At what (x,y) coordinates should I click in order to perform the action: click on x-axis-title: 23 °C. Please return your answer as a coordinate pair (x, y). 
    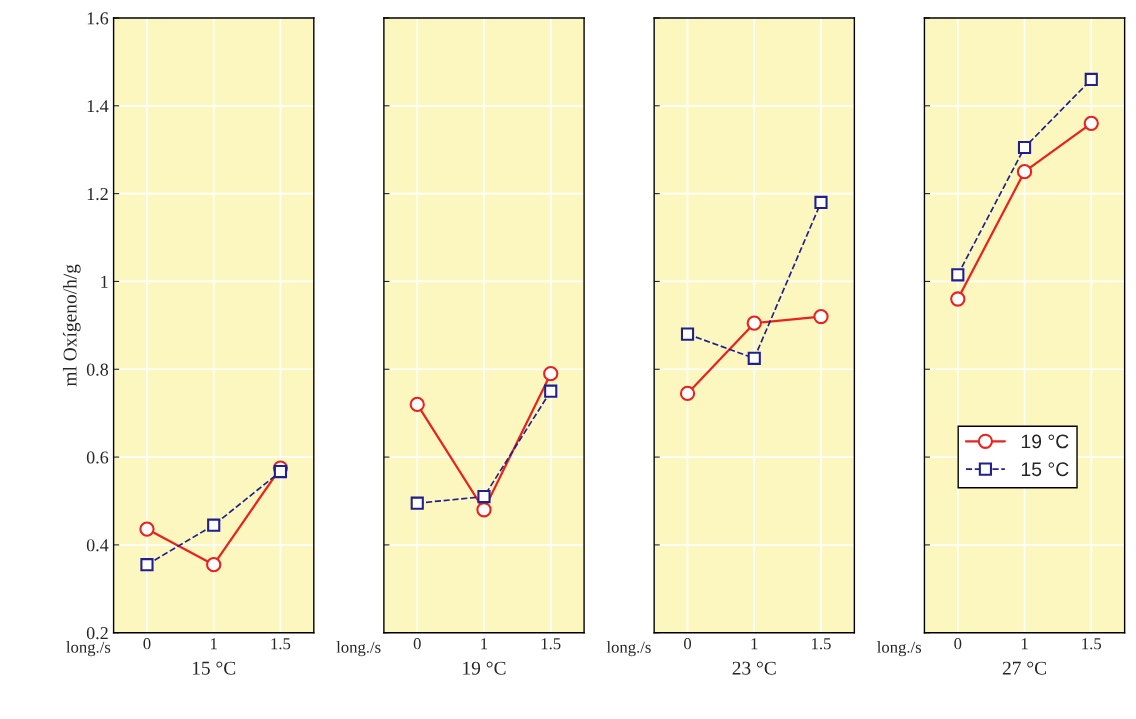
    Looking at the image, I should click on (754, 668).